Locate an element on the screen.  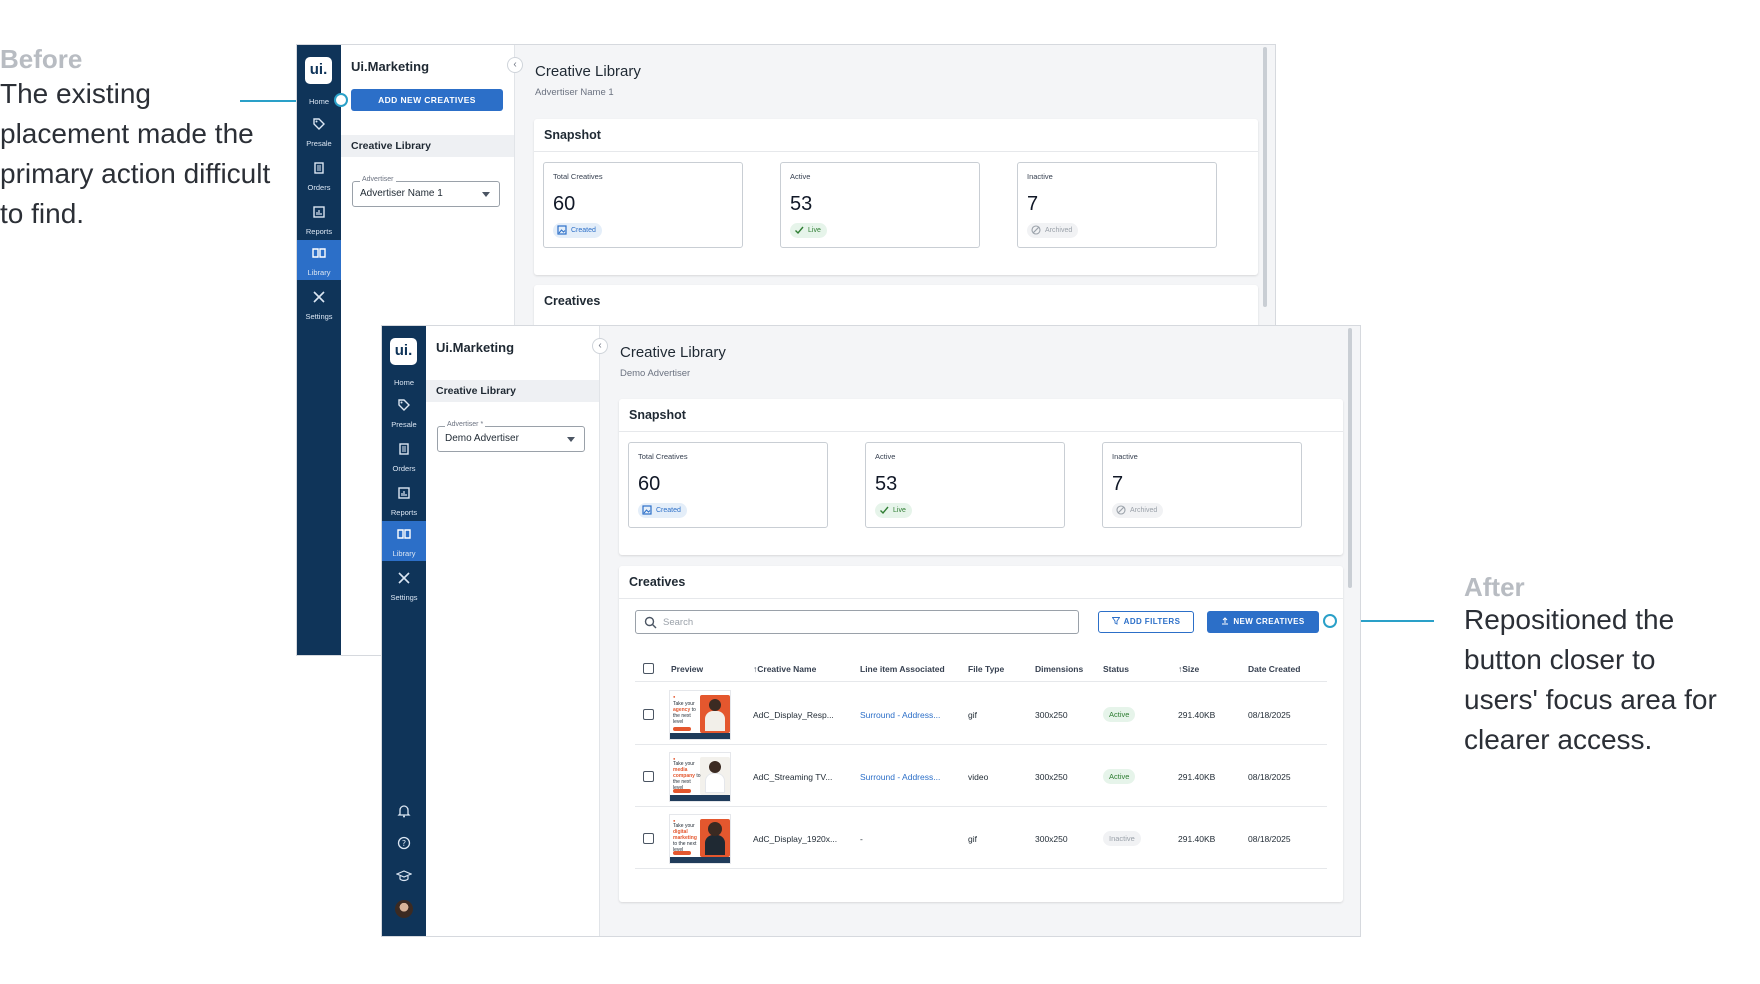
add-new-creatives-button: ADD NEW CREATIVES is located at coordinates (427, 100).